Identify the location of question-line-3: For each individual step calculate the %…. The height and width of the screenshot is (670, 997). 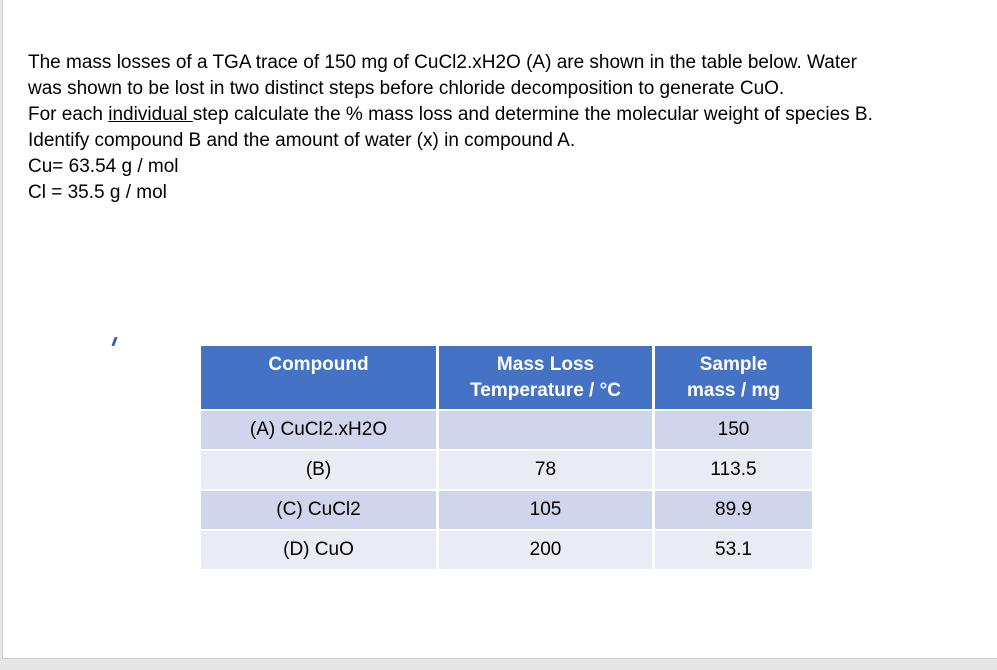
(508, 115).